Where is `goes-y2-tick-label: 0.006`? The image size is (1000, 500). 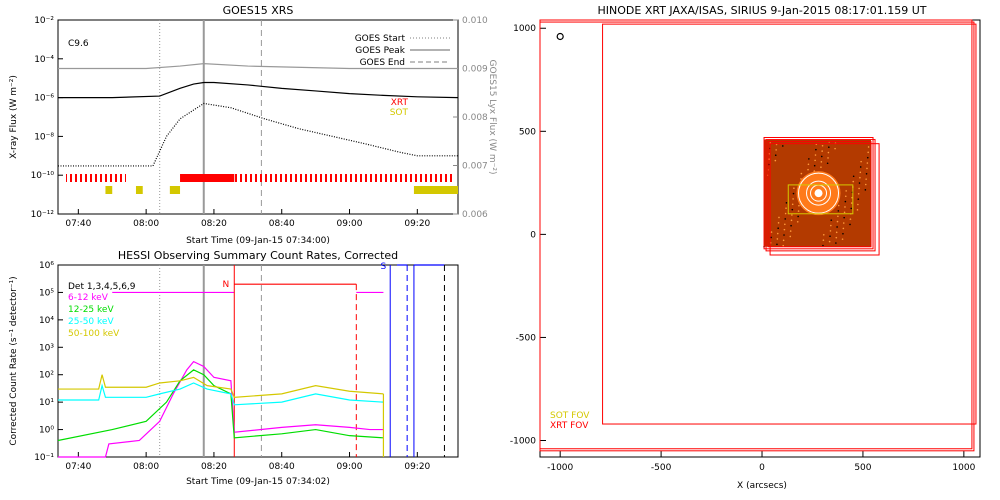
goes-y2-tick-label: 0.006 is located at coordinates (475, 215).